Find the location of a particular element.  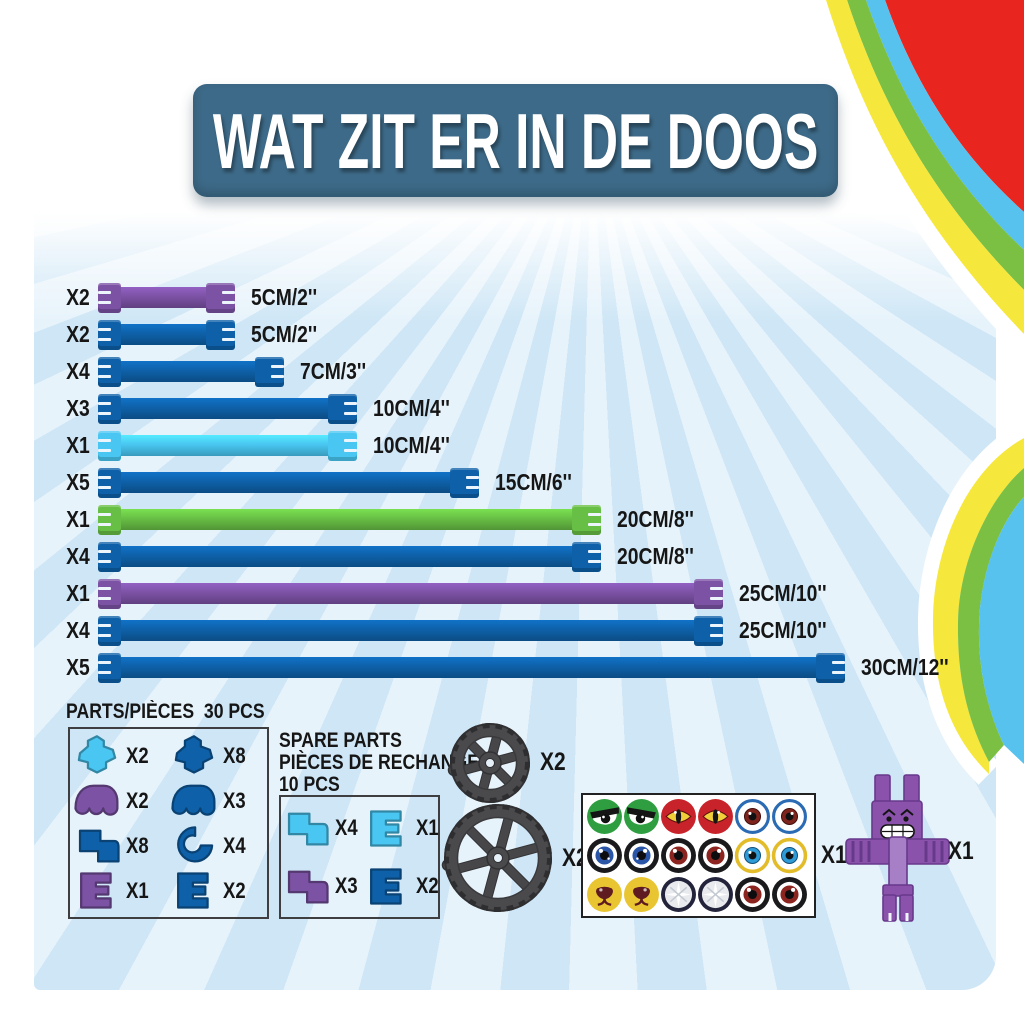

parts-grid: X2 X8 X2 X3 X8 X4 X1 X2 is located at coordinates (168, 823).